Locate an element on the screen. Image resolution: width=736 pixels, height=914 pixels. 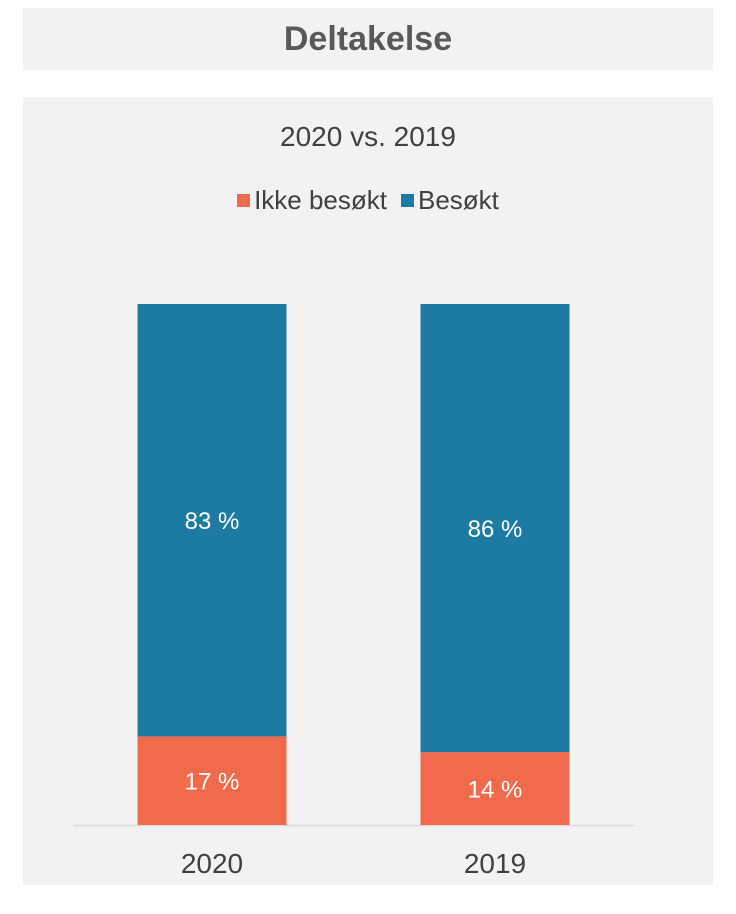
legend-item-ikke-besokt: Ikke besøkt is located at coordinates (312, 200).